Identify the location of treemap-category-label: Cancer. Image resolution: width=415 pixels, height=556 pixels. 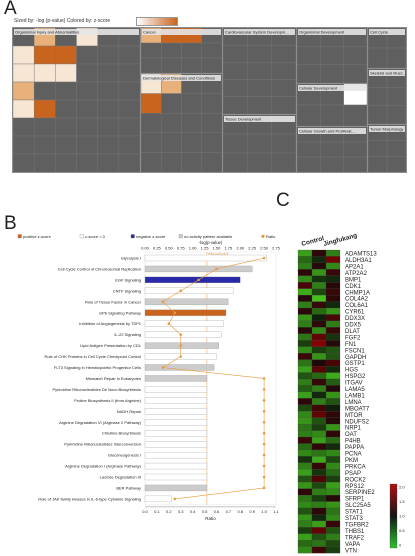
(150, 32).